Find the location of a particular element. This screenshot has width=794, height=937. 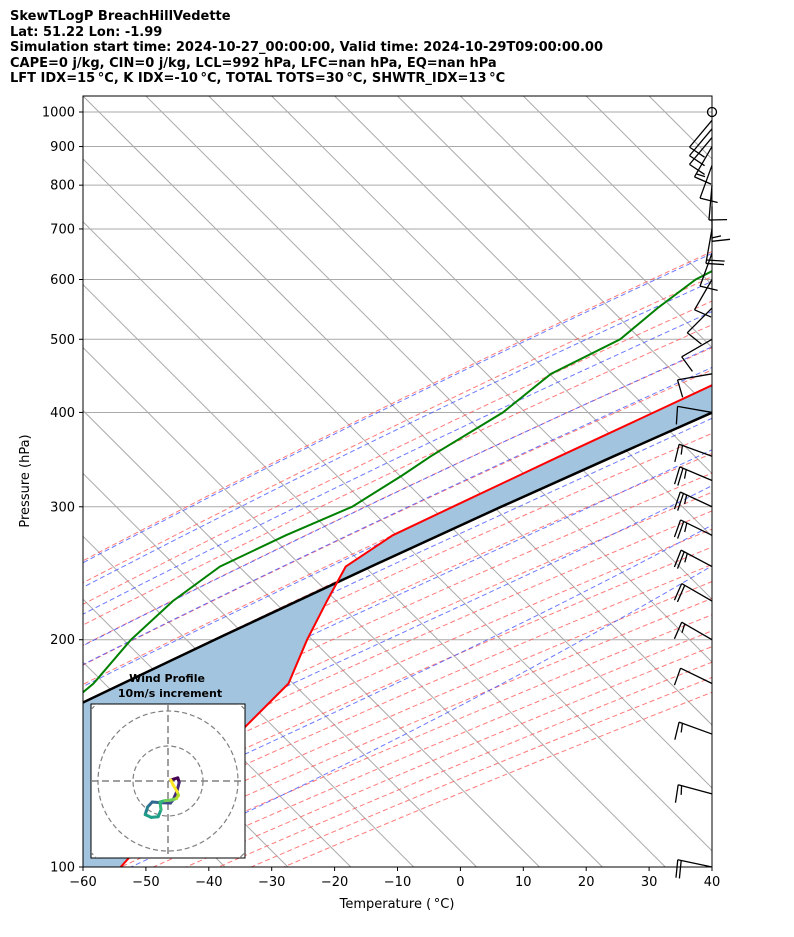

hodograph-title: Wind Profile is located at coordinates (167, 678).